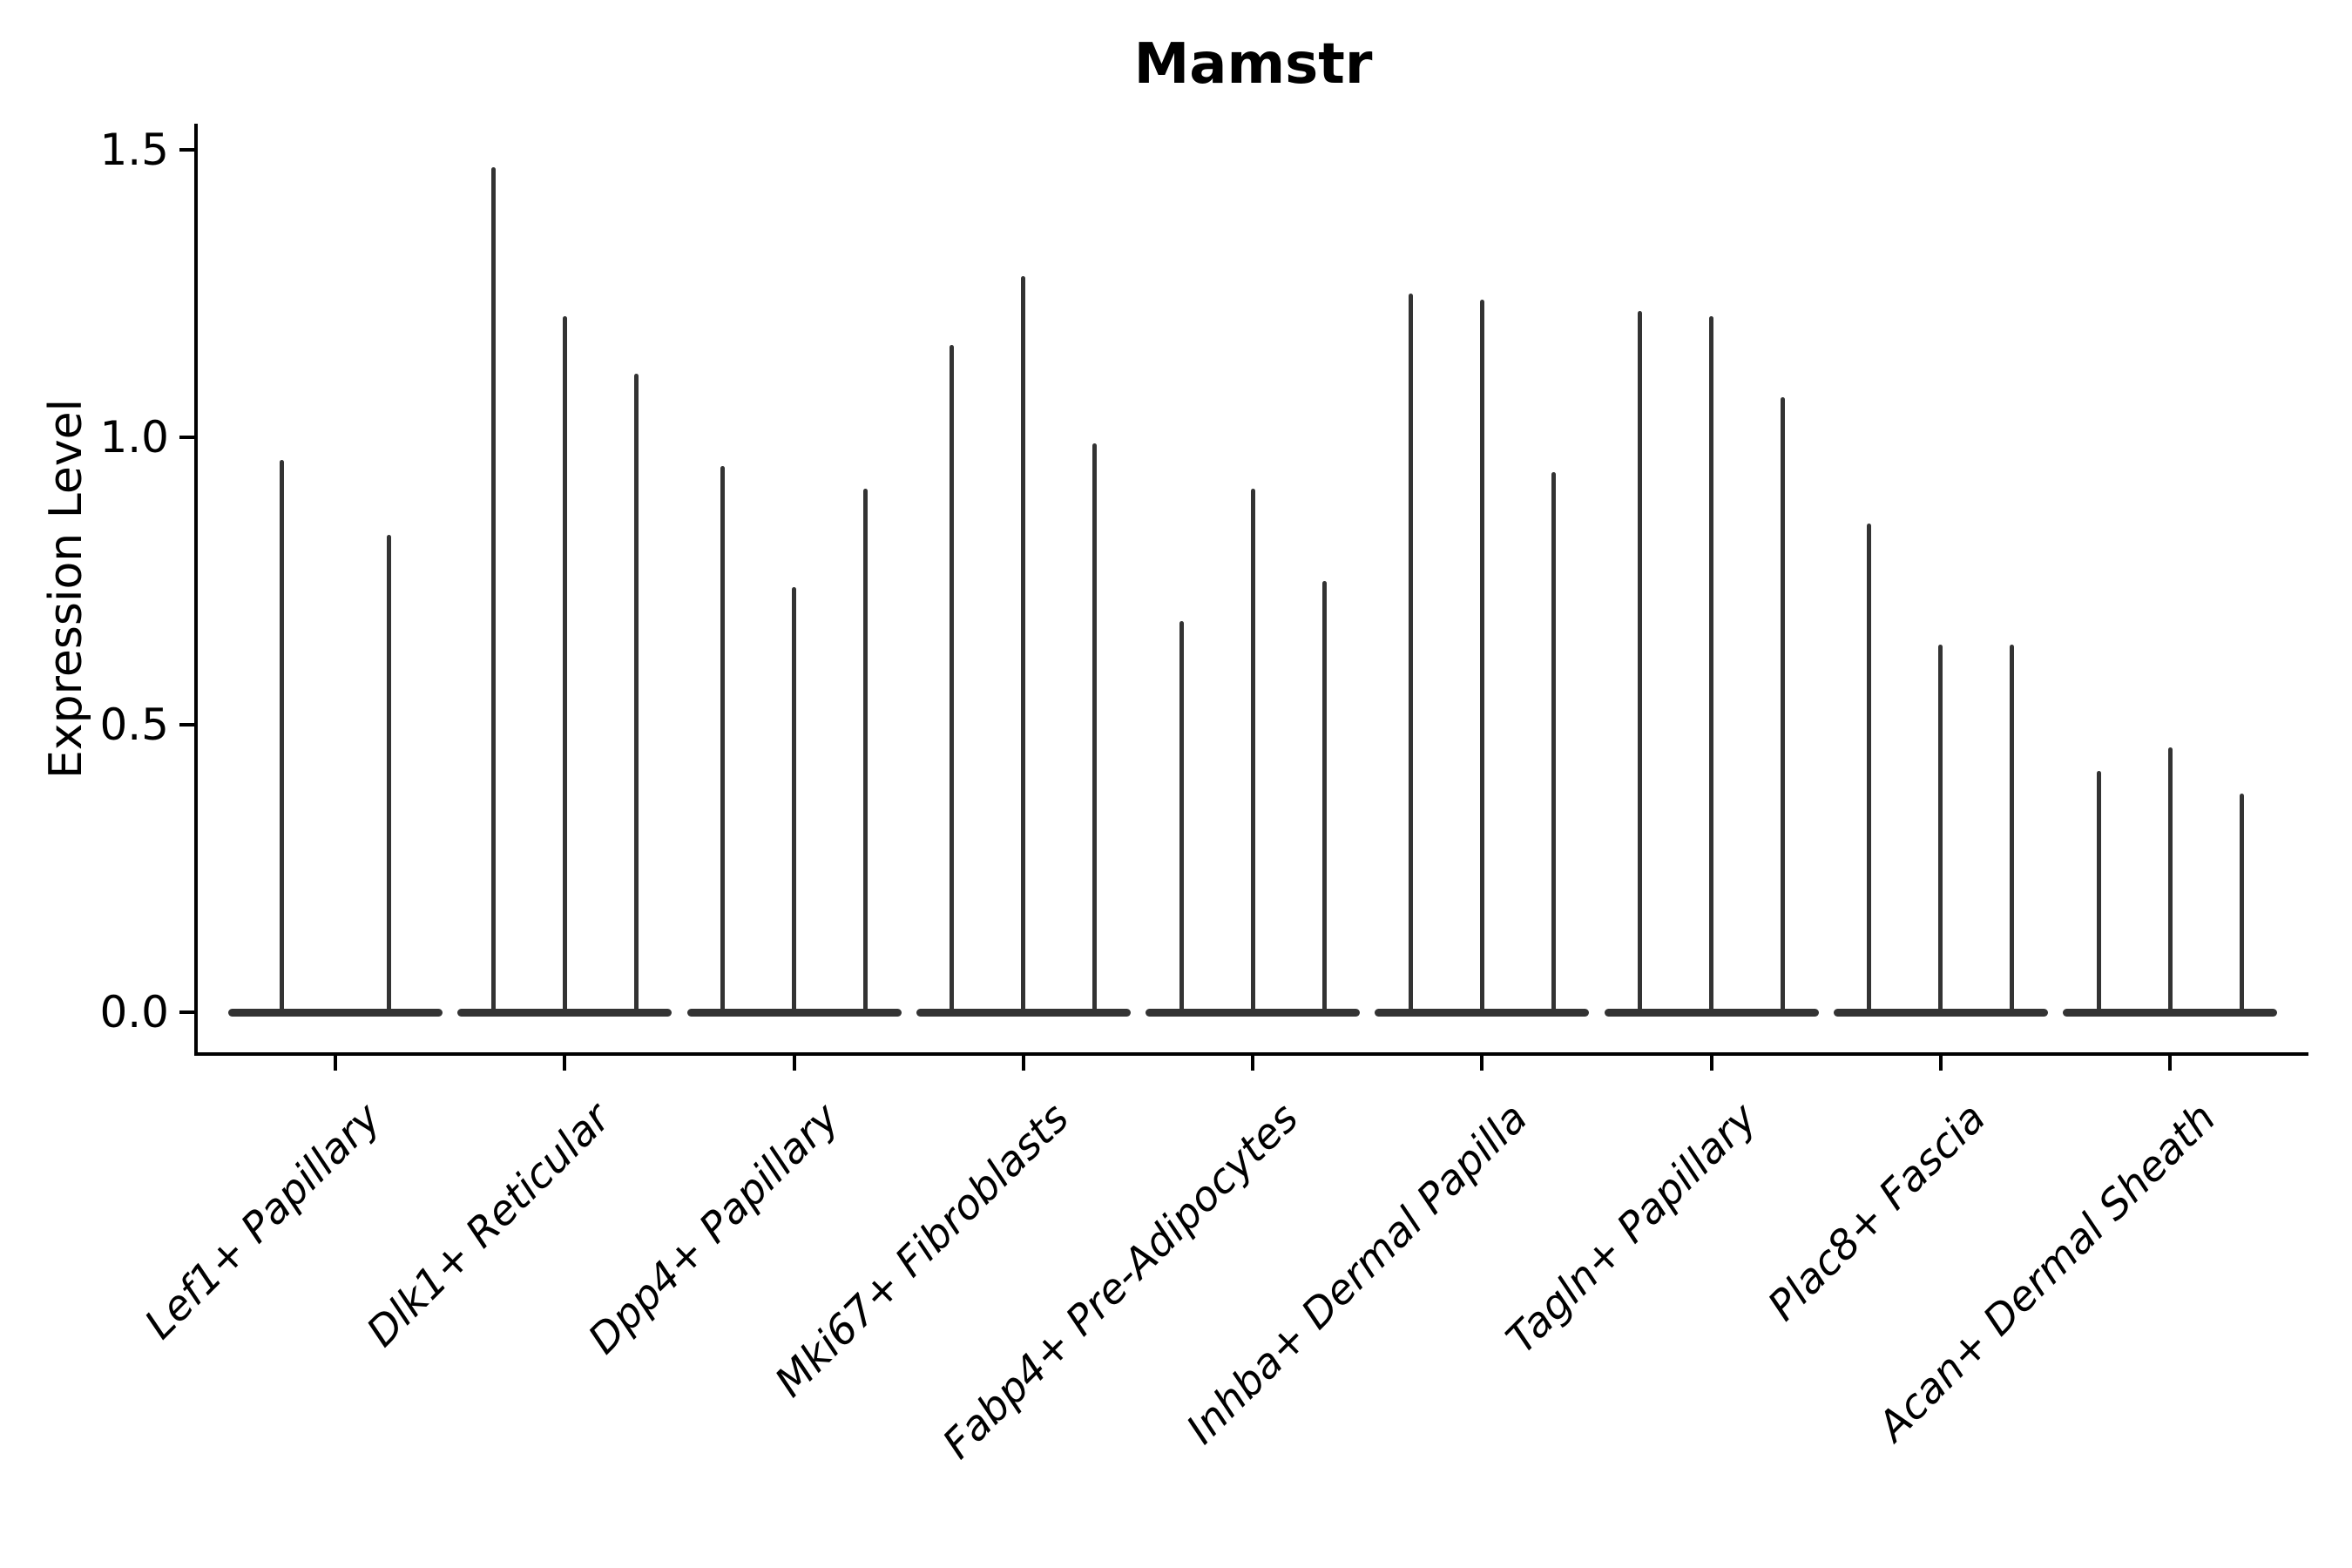 This screenshot has width=2352, height=1568. Describe the element at coordinates (1877, 1212) in the screenshot. I see `x-tick-label: Plac8+ Fascia` at that location.